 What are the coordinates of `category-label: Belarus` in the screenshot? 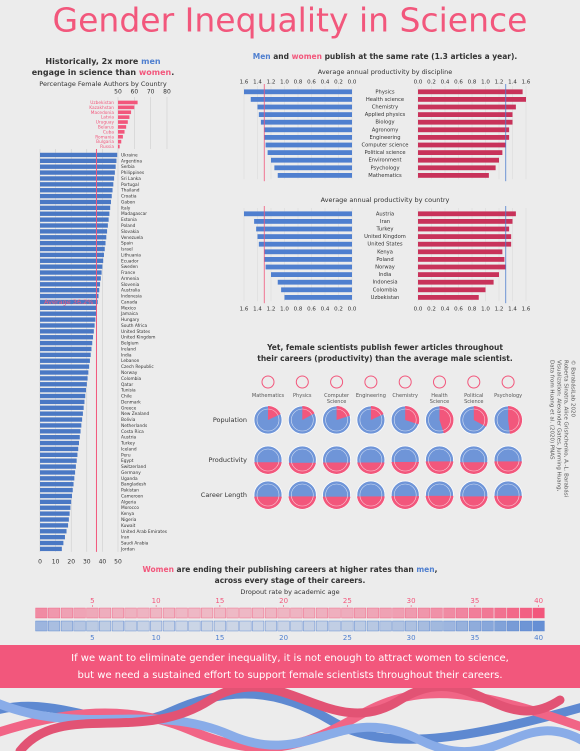 It's located at (106, 127).